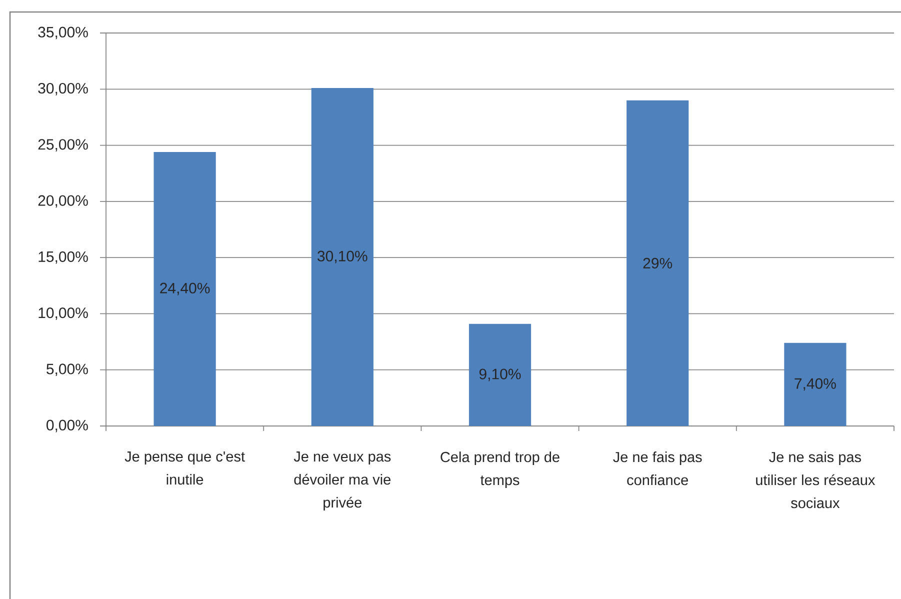 The image size is (901, 599). What do you see at coordinates (63, 33) in the screenshot?
I see `y-tick-label: 35,00%` at bounding box center [63, 33].